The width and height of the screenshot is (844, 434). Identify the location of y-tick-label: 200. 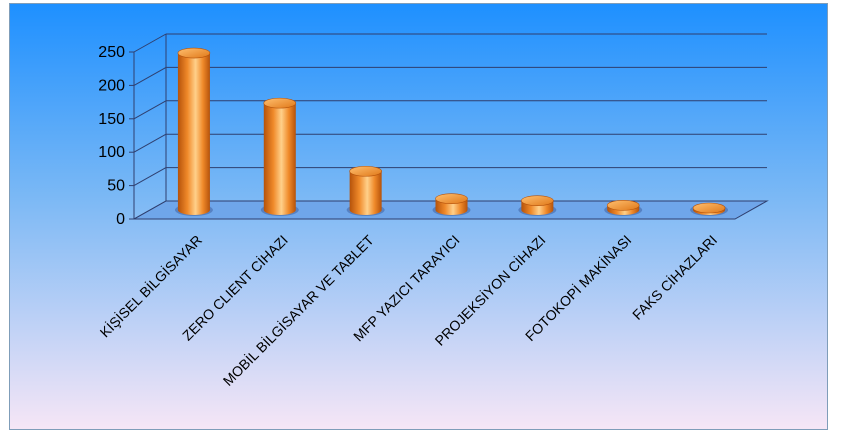
(111, 85).